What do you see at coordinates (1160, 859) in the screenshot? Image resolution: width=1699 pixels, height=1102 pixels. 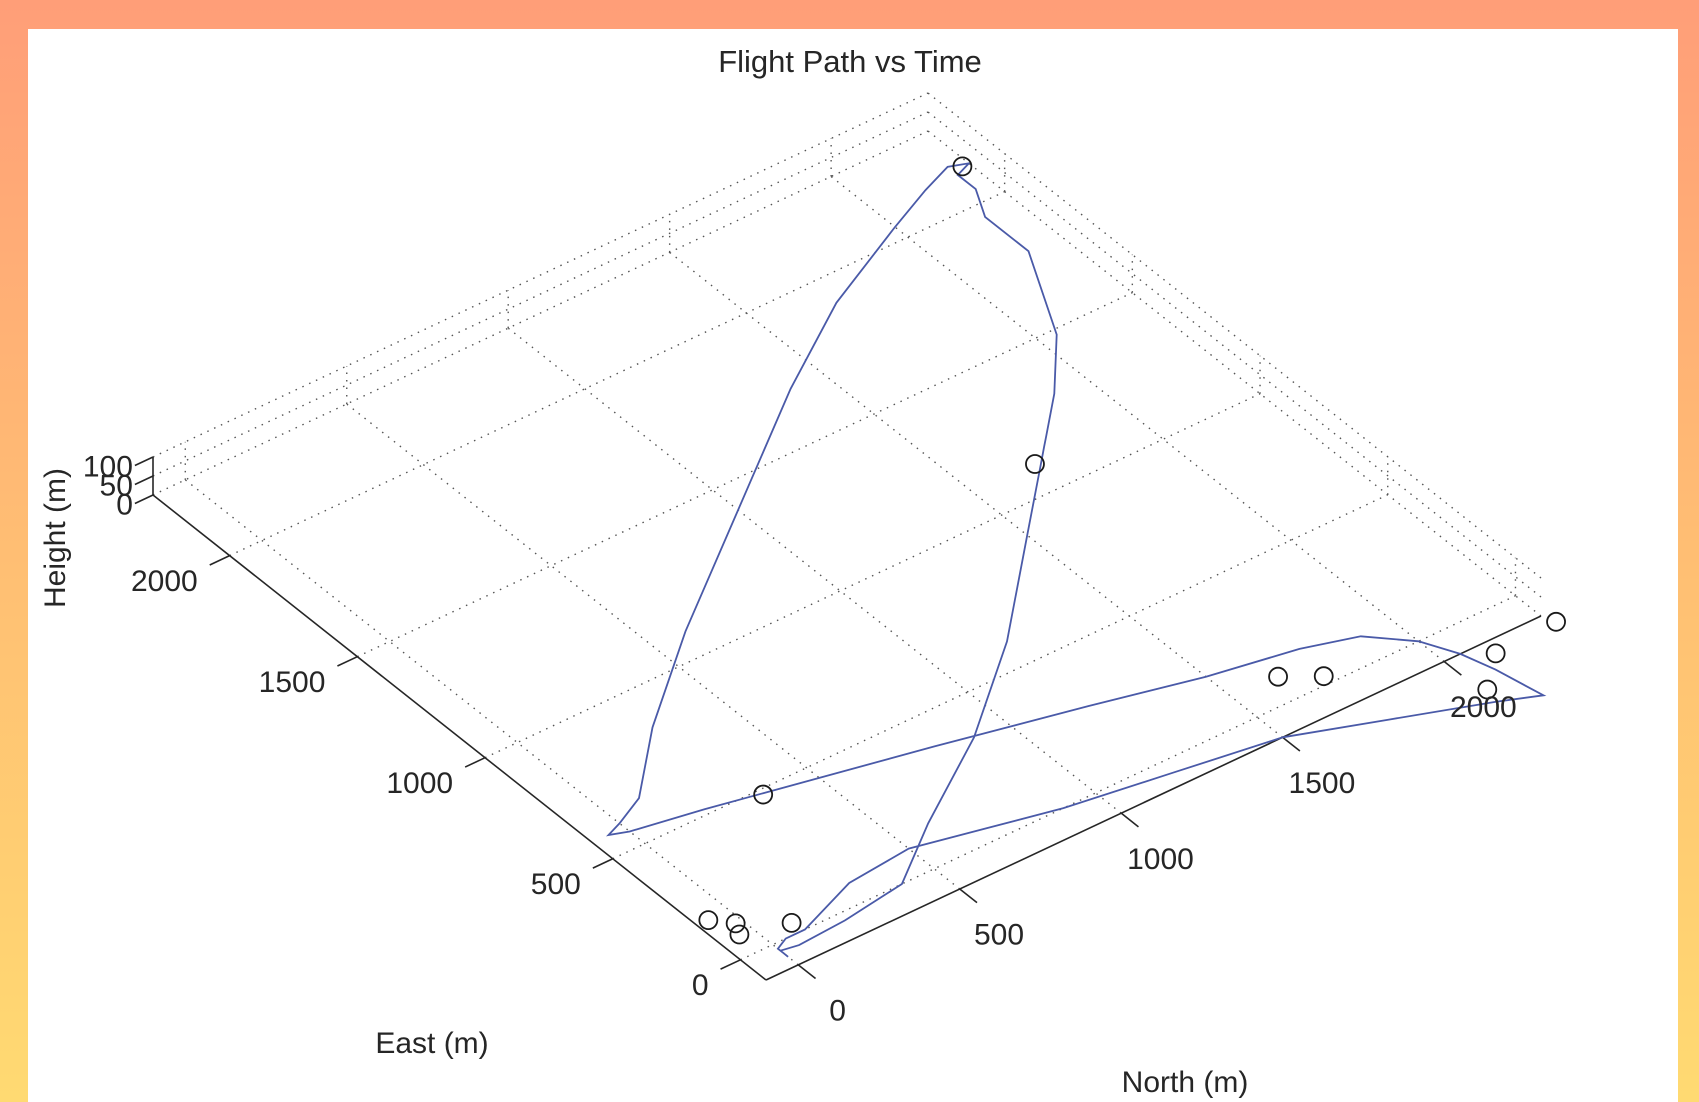 I see `x-tick-label: 1000` at bounding box center [1160, 859].